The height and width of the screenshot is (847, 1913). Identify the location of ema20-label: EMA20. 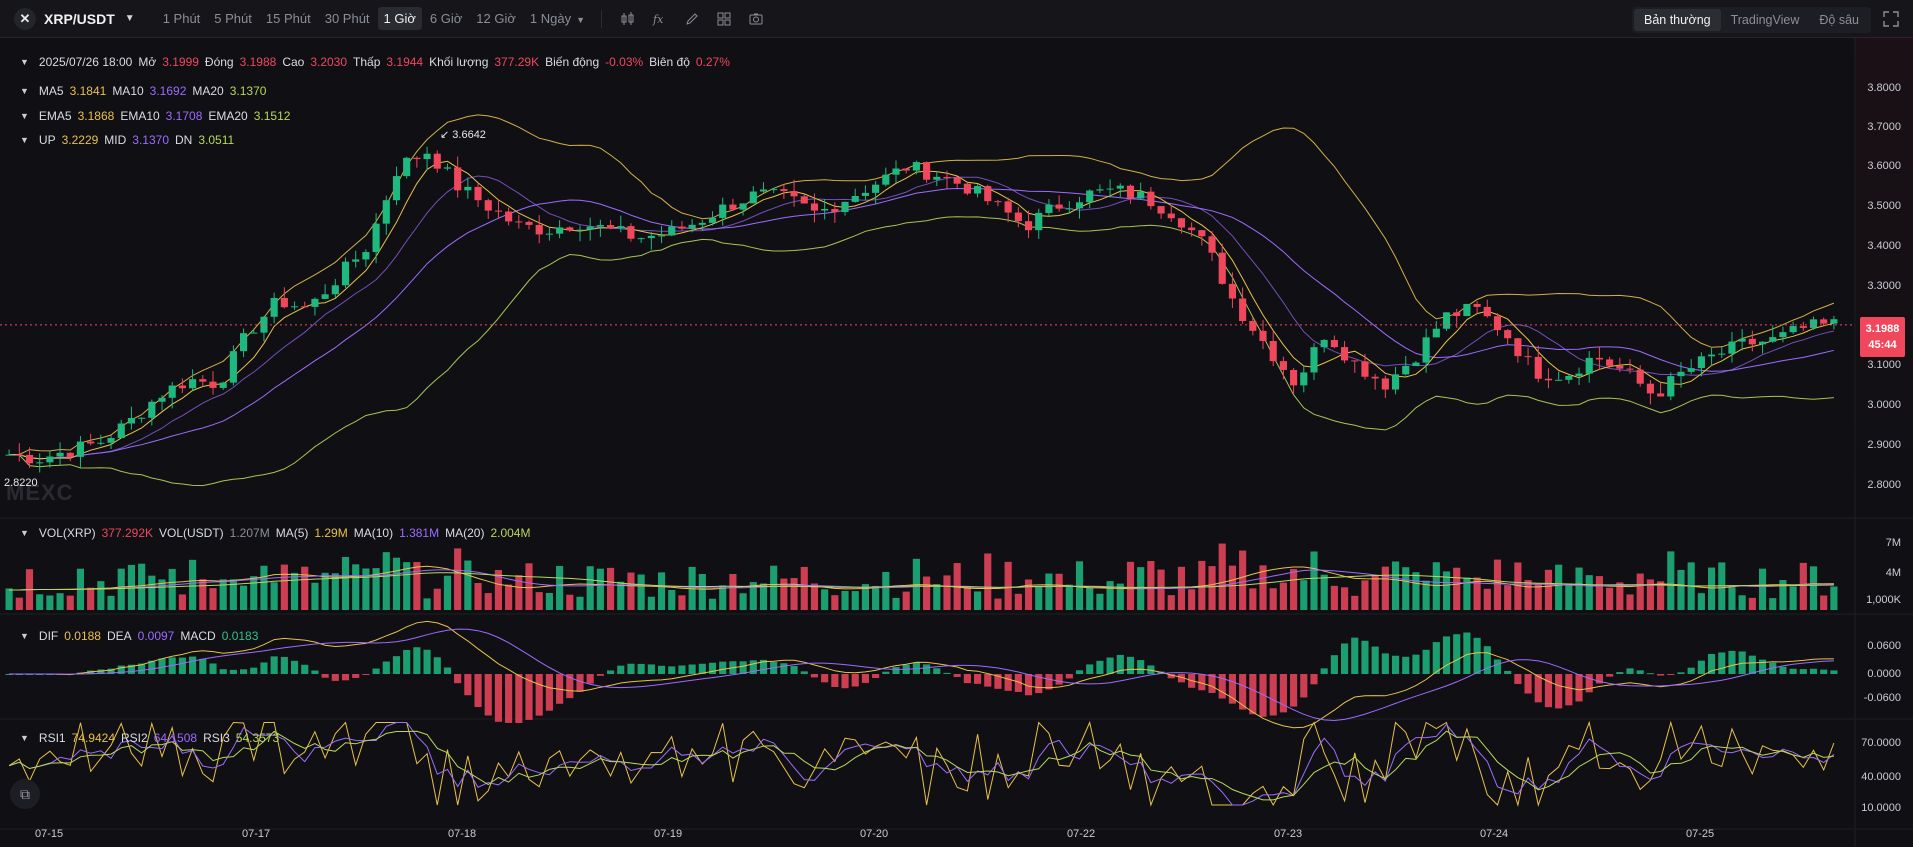
(228, 116).